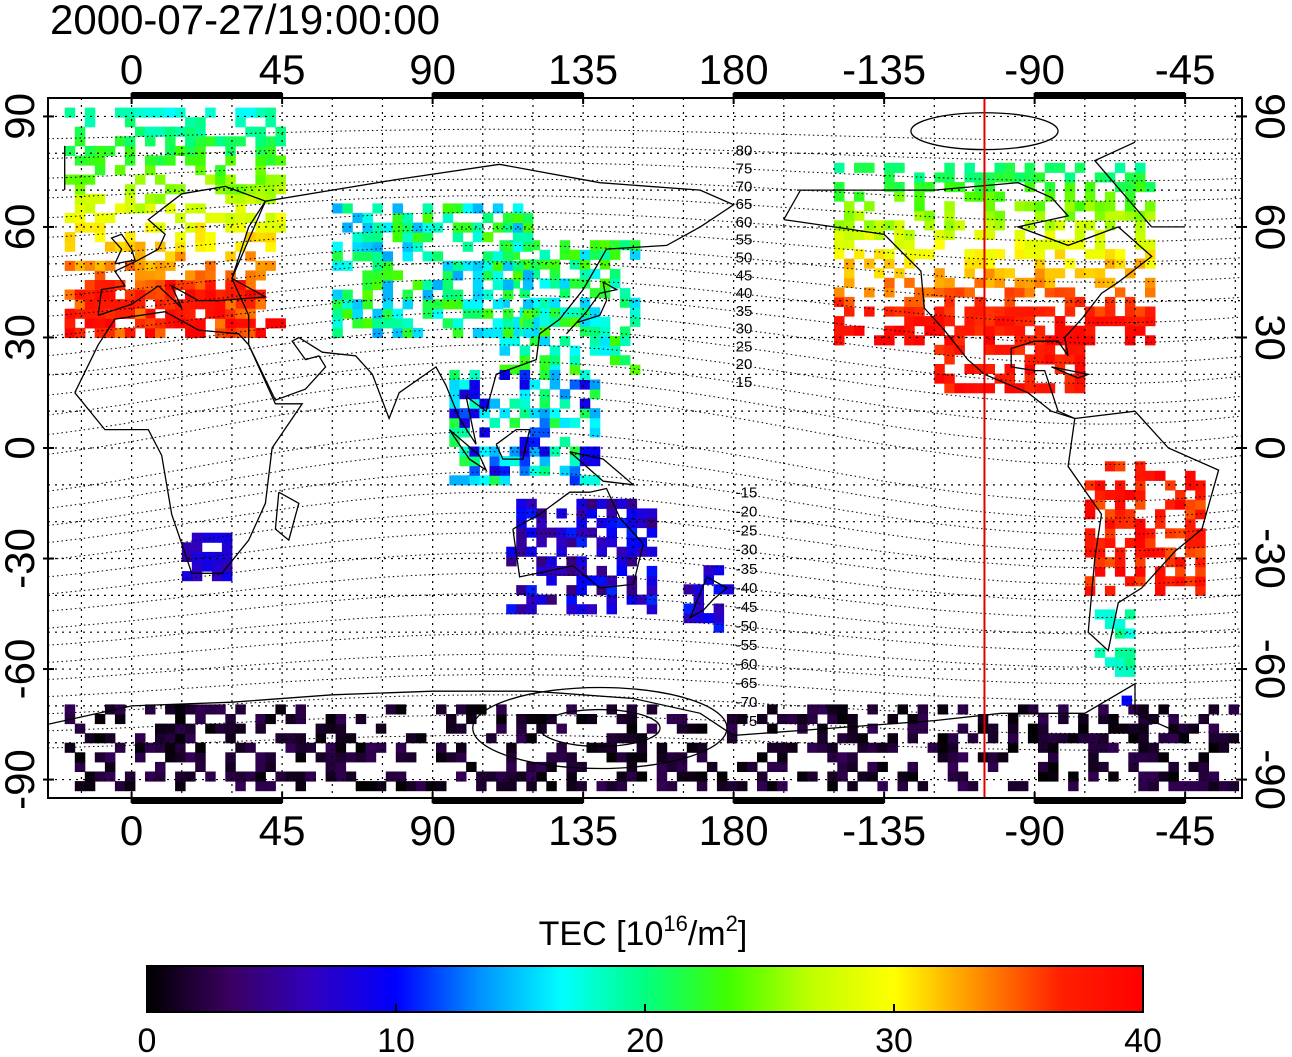 The image size is (1292, 1057). Describe the element at coordinates (809, 801) in the screenshot. I see `frame-band` at that location.